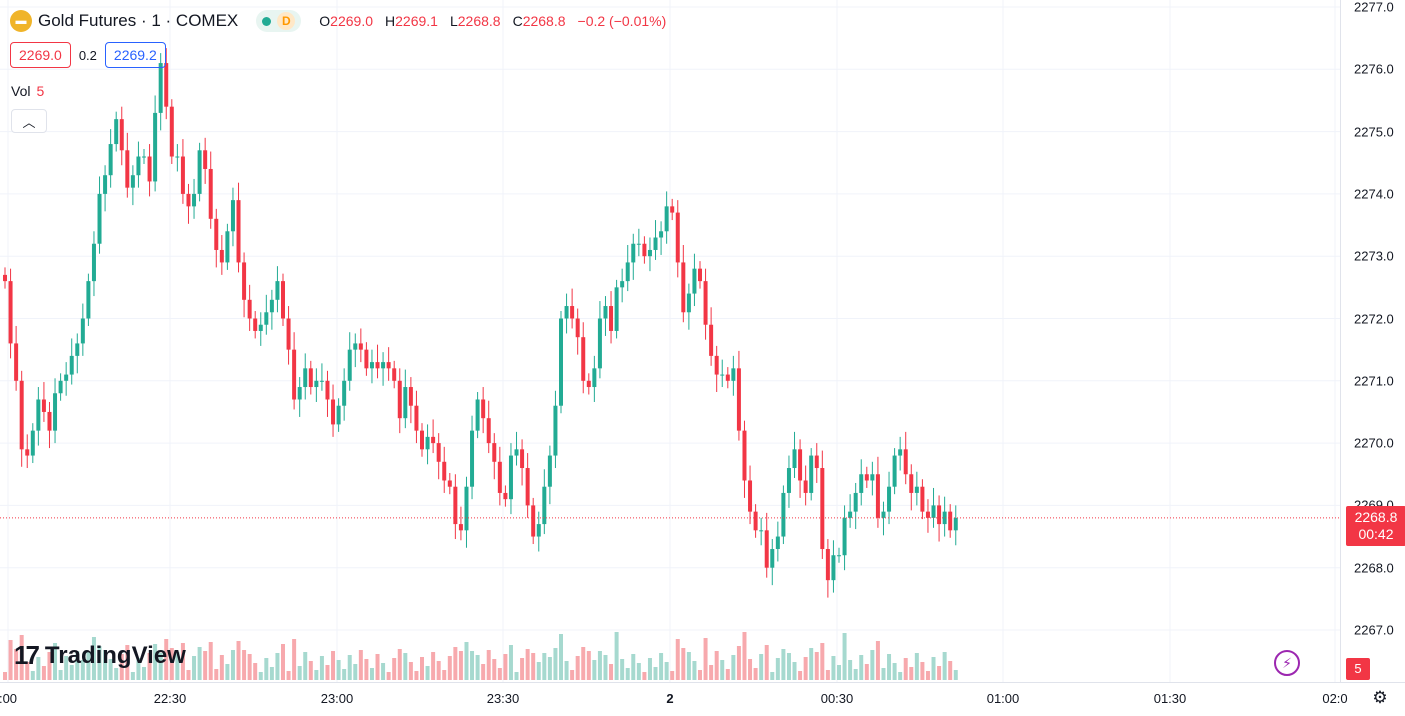 This screenshot has width=1405, height=716. Describe the element at coordinates (135, 55) in the screenshot. I see `ask-button: 2269.2` at that location.